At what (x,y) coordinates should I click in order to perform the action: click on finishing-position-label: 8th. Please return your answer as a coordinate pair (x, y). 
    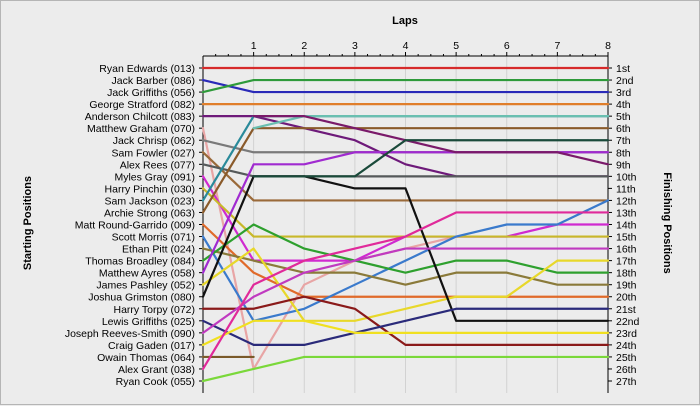
    Looking at the image, I should click on (623, 153).